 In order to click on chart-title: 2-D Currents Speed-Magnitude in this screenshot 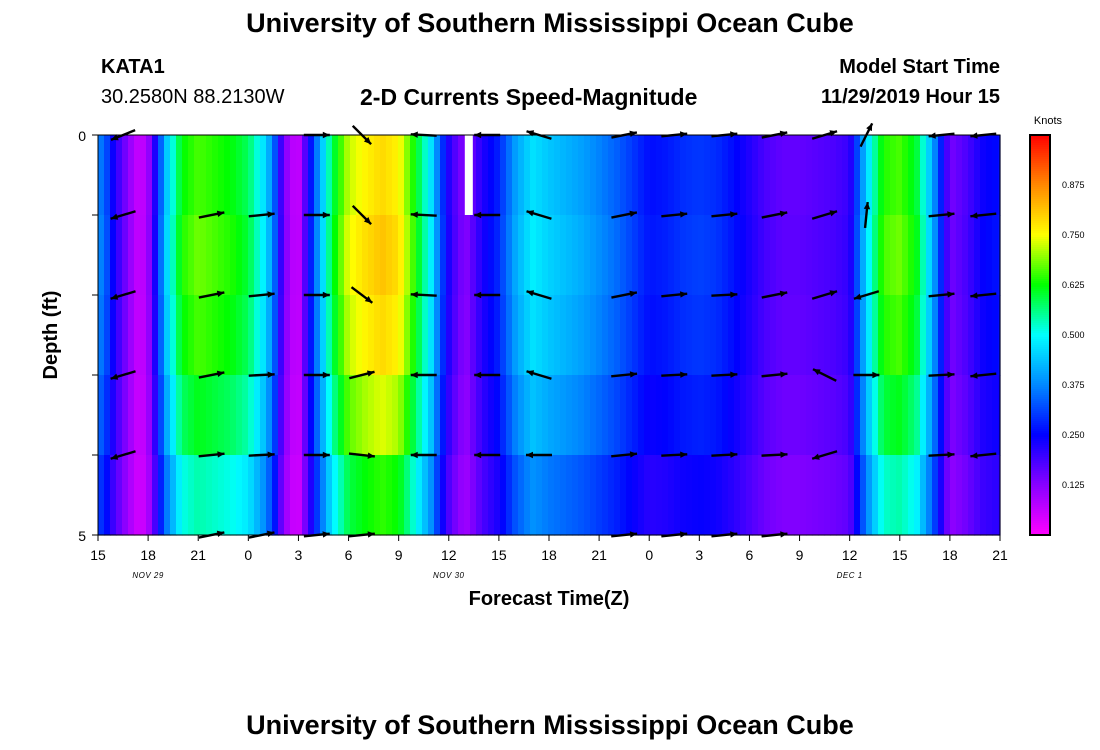, I will do `click(529, 97)`.